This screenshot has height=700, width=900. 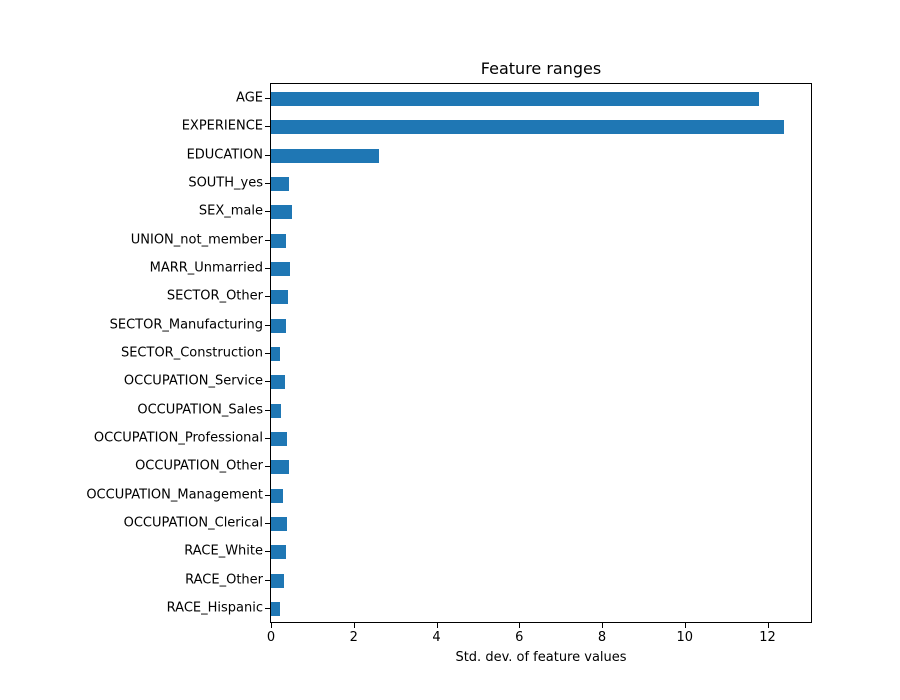 What do you see at coordinates (353, 637) in the screenshot?
I see `x-tick-label: 2` at bounding box center [353, 637].